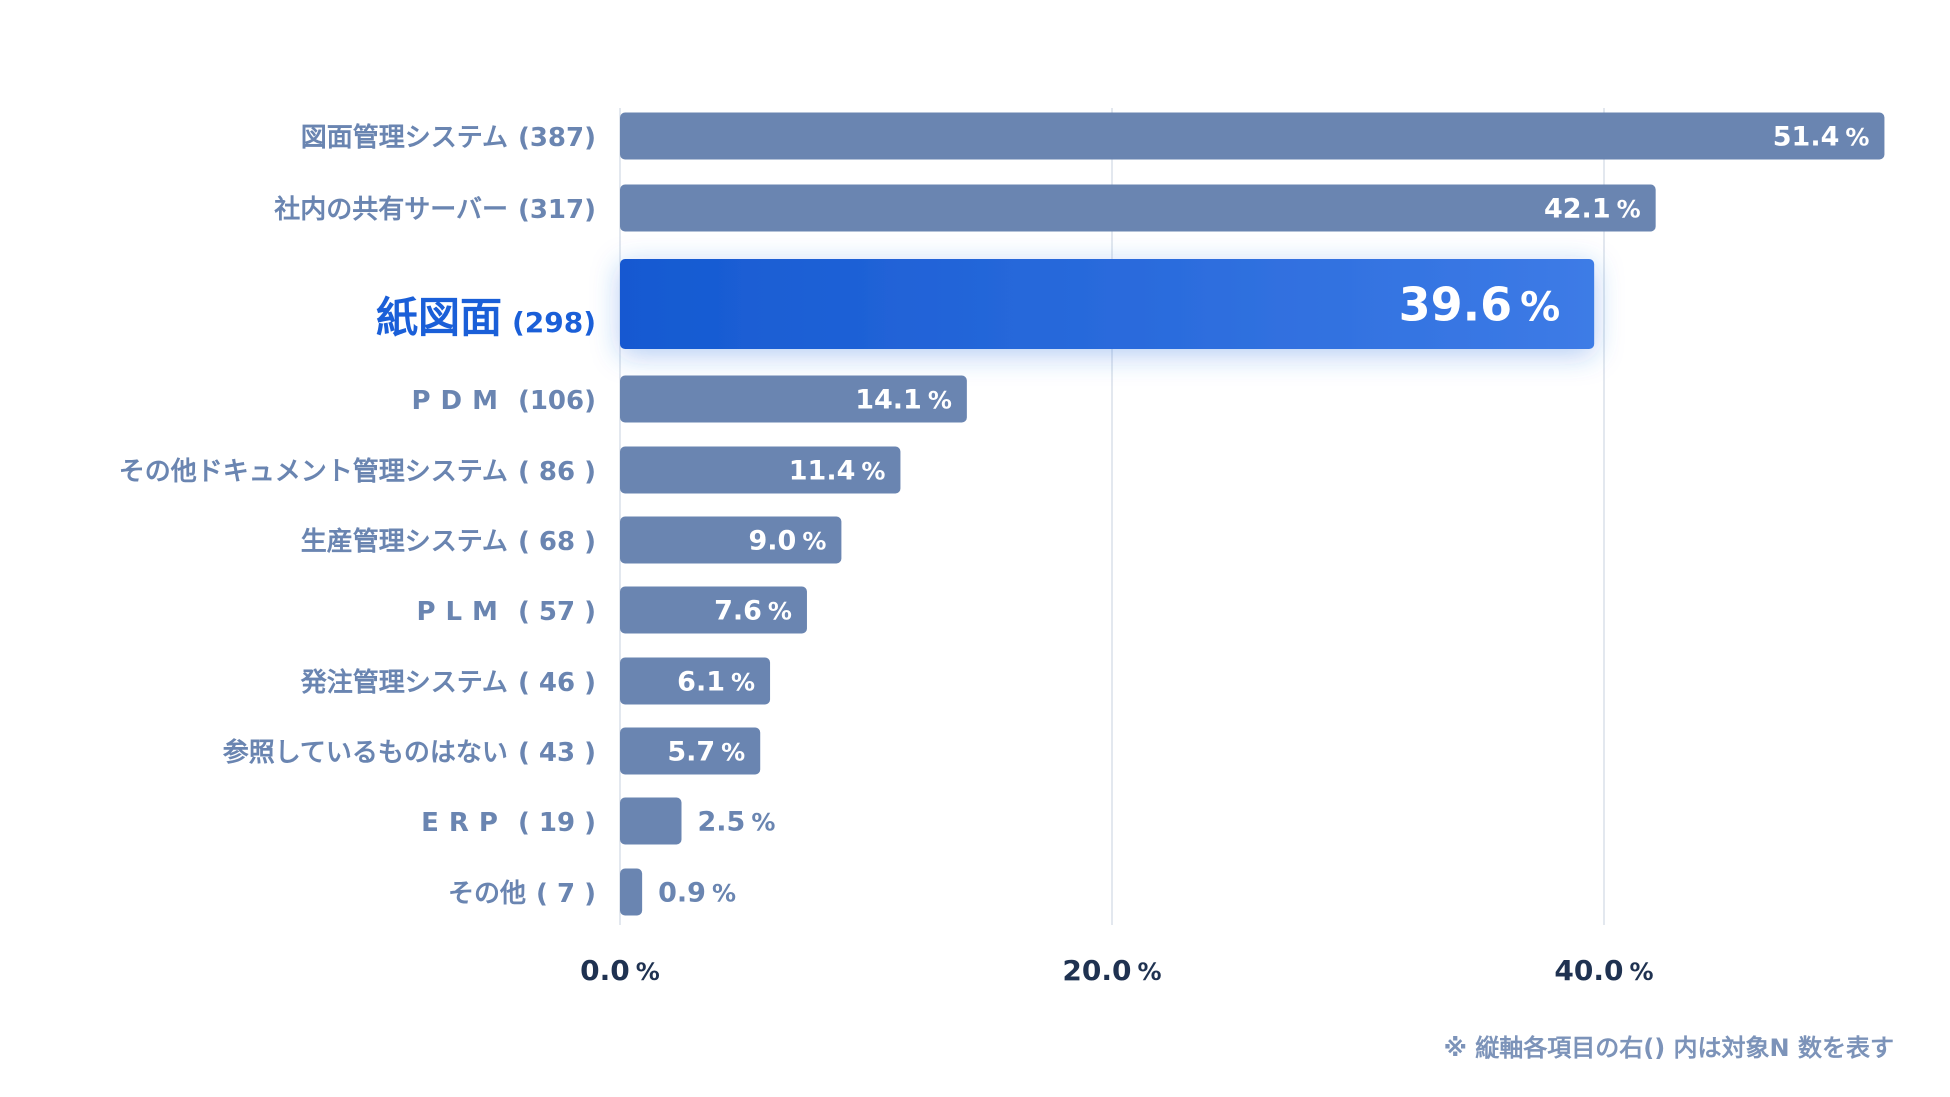 Image resolution: width=1950 pixels, height=1097 pixels. I want to click on category-name: 発注管理システム, so click(404, 682).